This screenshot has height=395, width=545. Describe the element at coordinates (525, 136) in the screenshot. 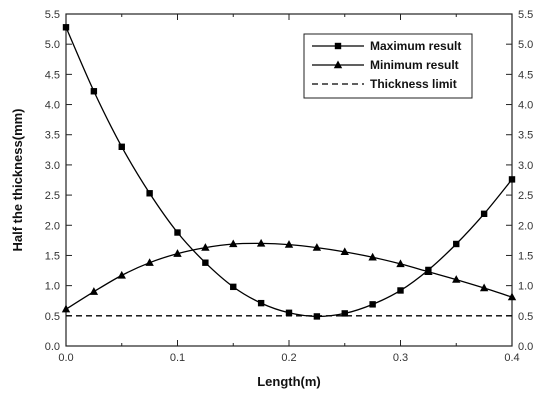

I see `right-y-tick-label: 3.5` at that location.